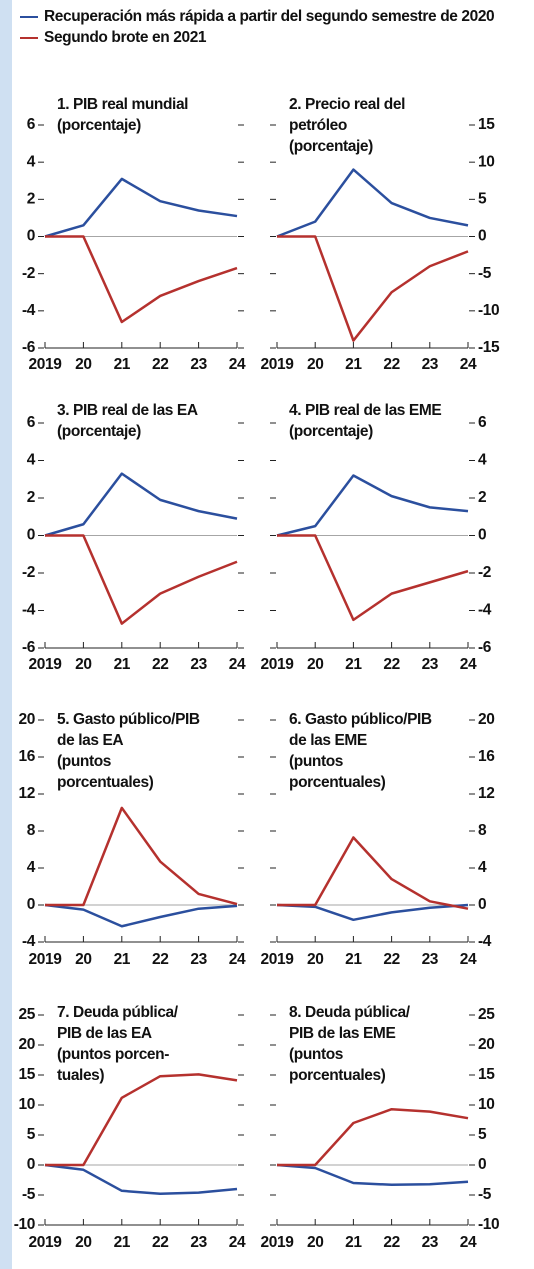 Image resolution: width=534 pixels, height=1269 pixels. Describe the element at coordinates (489, 347) in the screenshot. I see `y-tick-label: -15` at that location.